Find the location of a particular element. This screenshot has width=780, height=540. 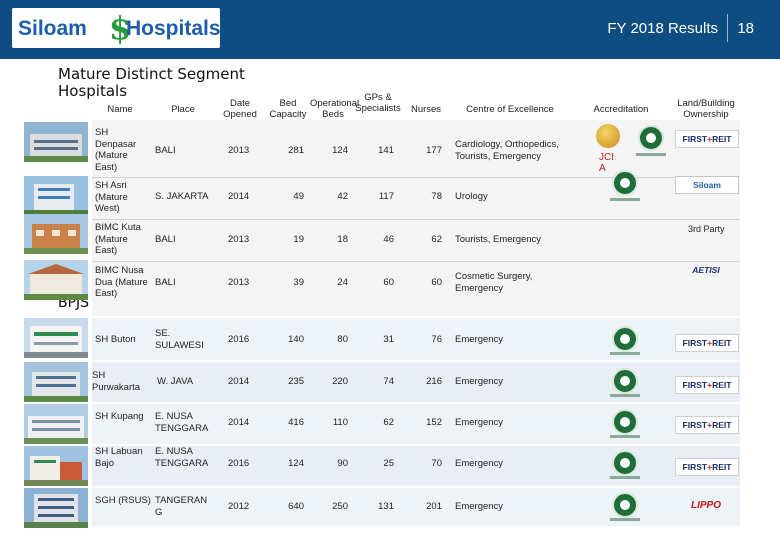

jci-seal-icon is located at coordinates (608, 136).